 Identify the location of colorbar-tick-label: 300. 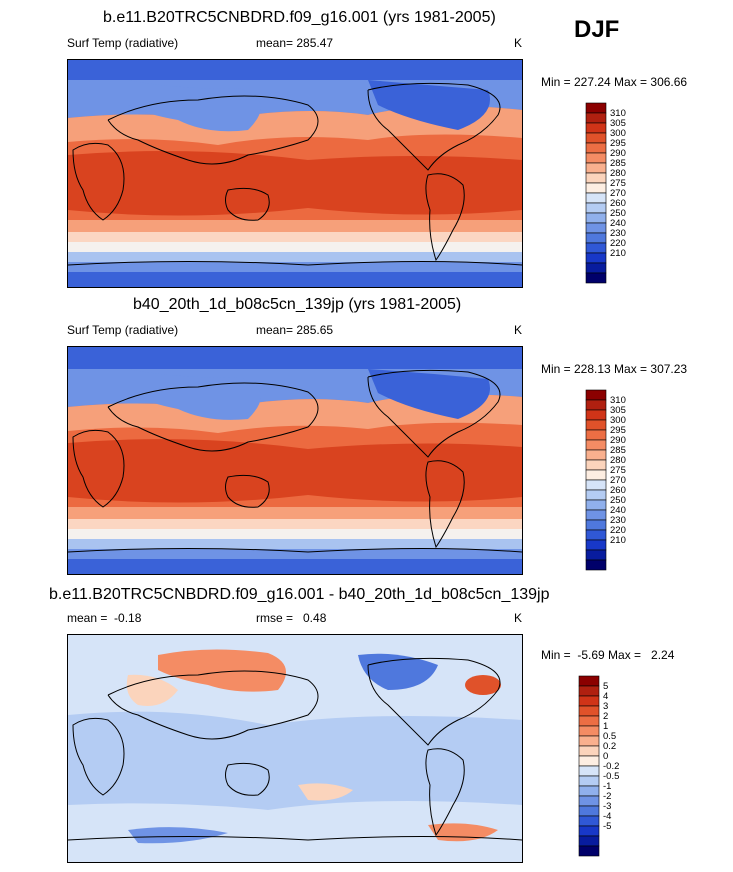
(618, 133).